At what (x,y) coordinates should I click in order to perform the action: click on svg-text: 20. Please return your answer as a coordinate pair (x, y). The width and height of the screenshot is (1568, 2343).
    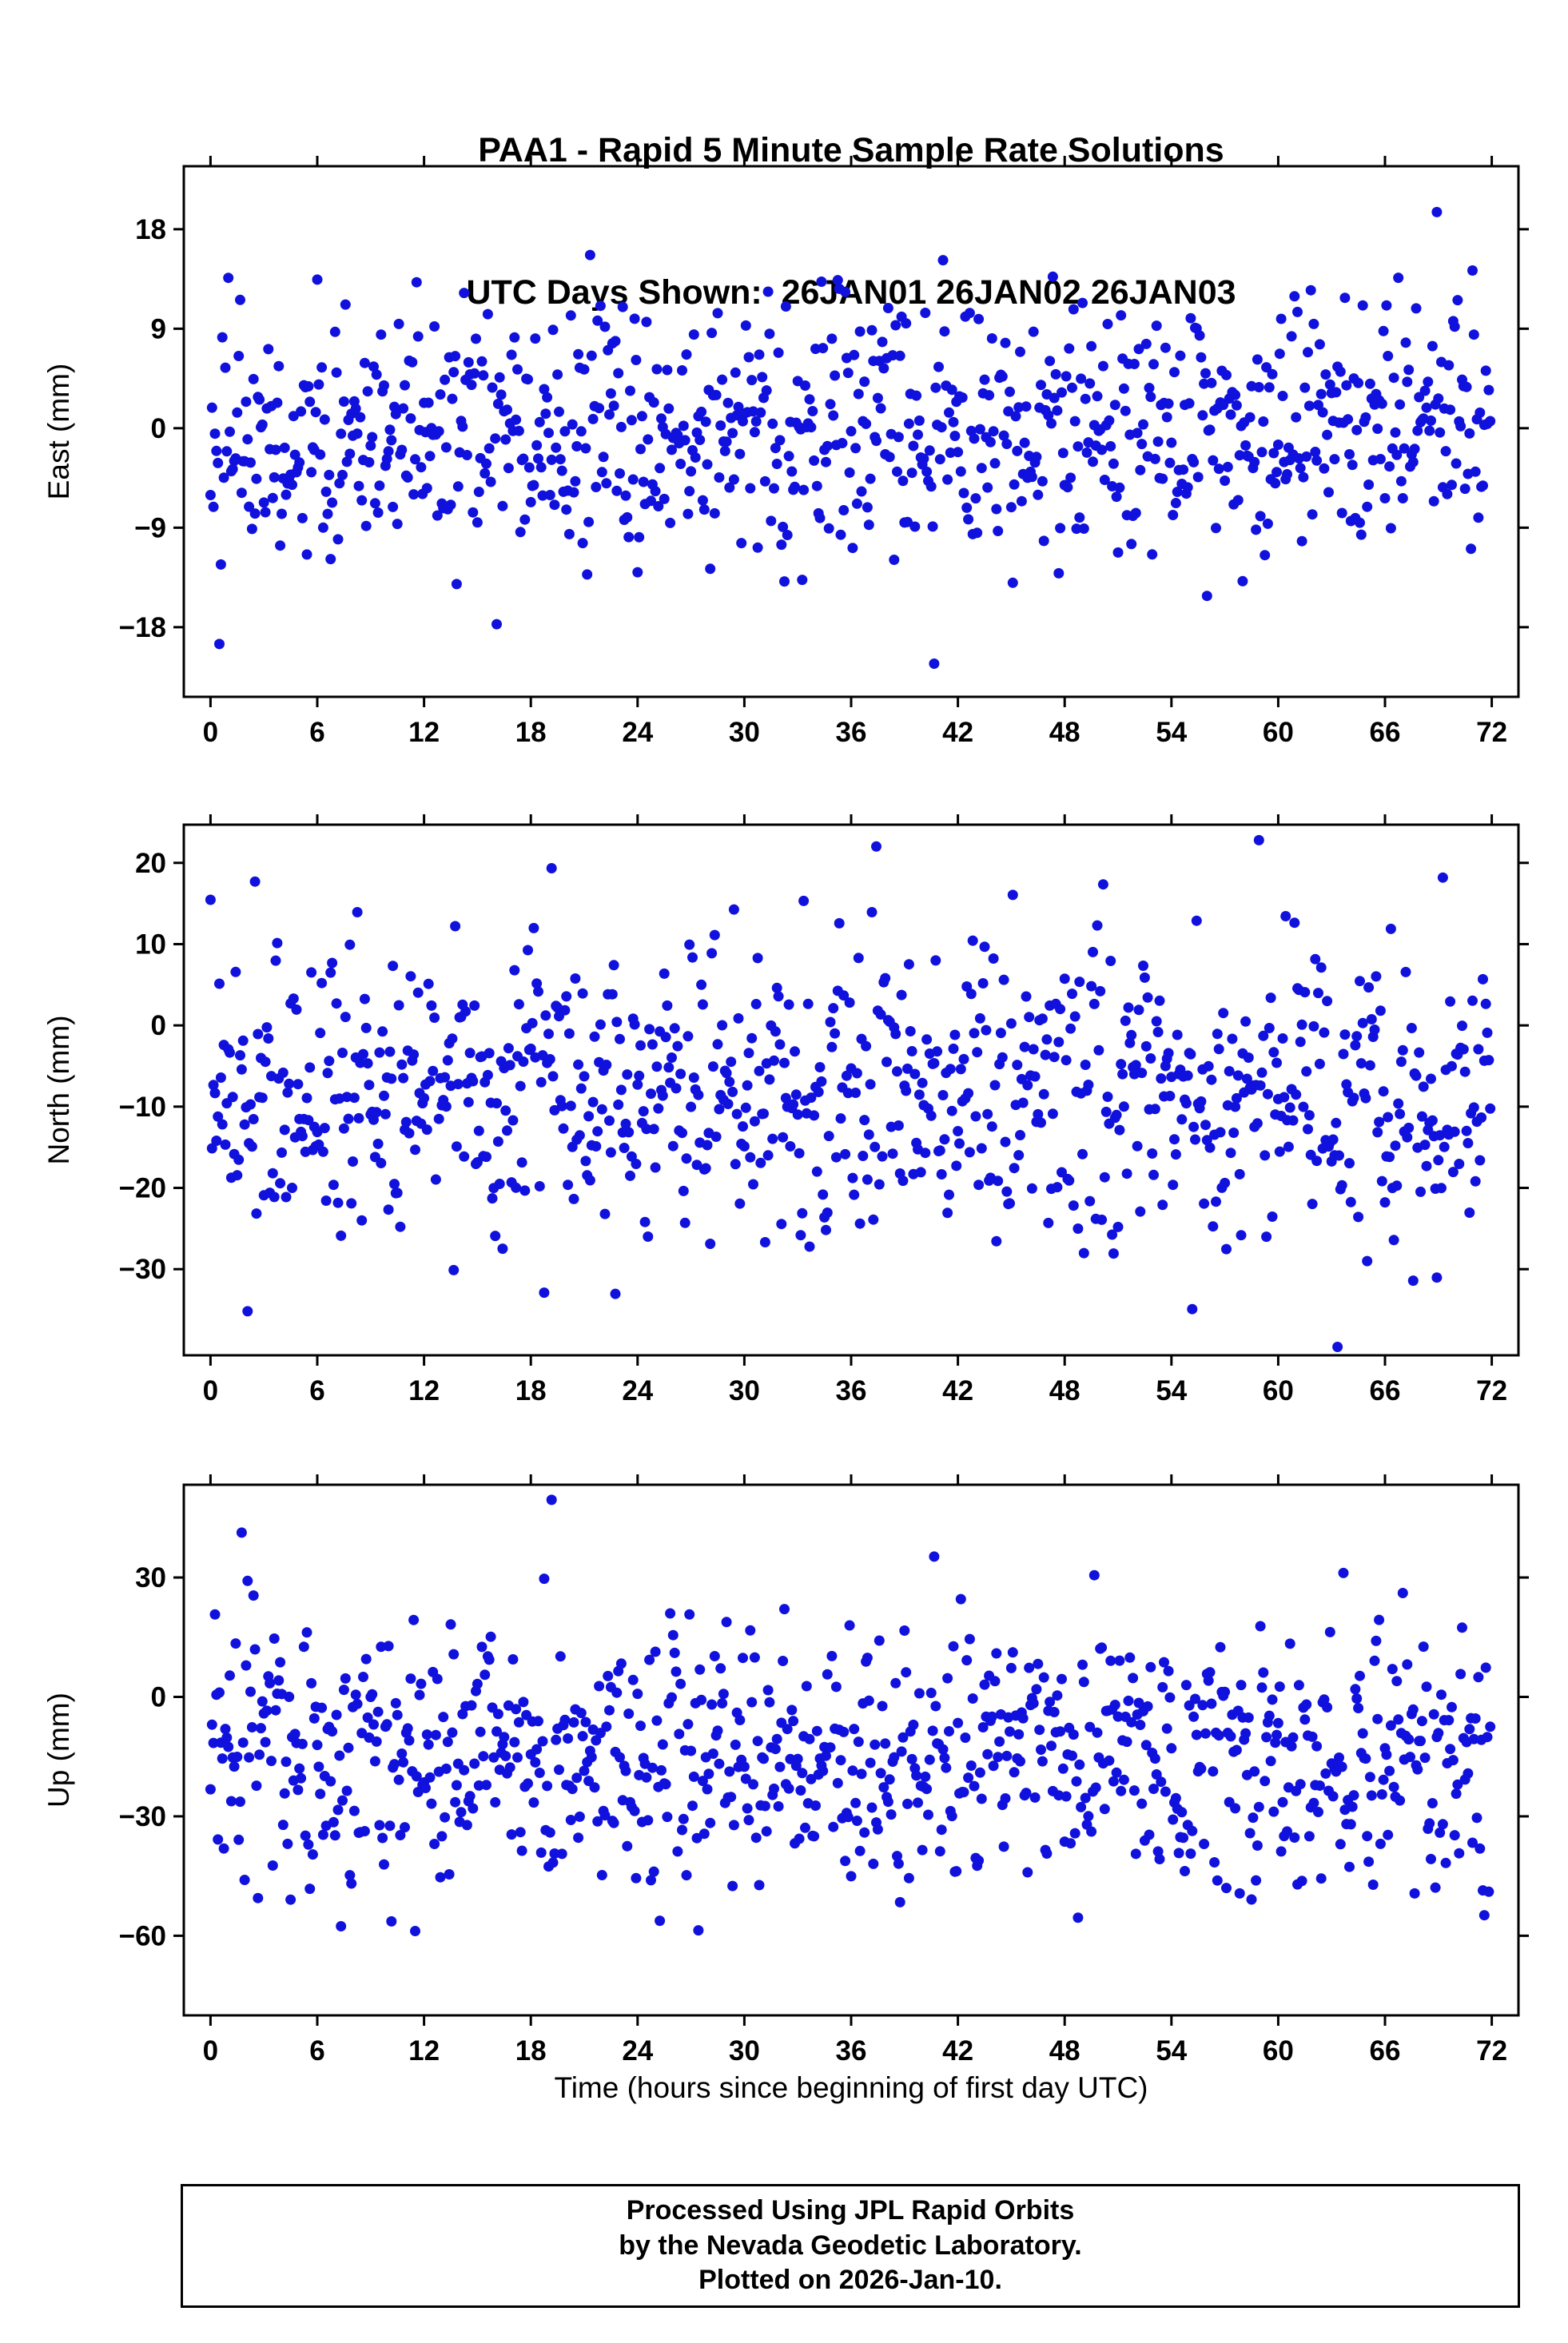
    Looking at the image, I should click on (150, 863).